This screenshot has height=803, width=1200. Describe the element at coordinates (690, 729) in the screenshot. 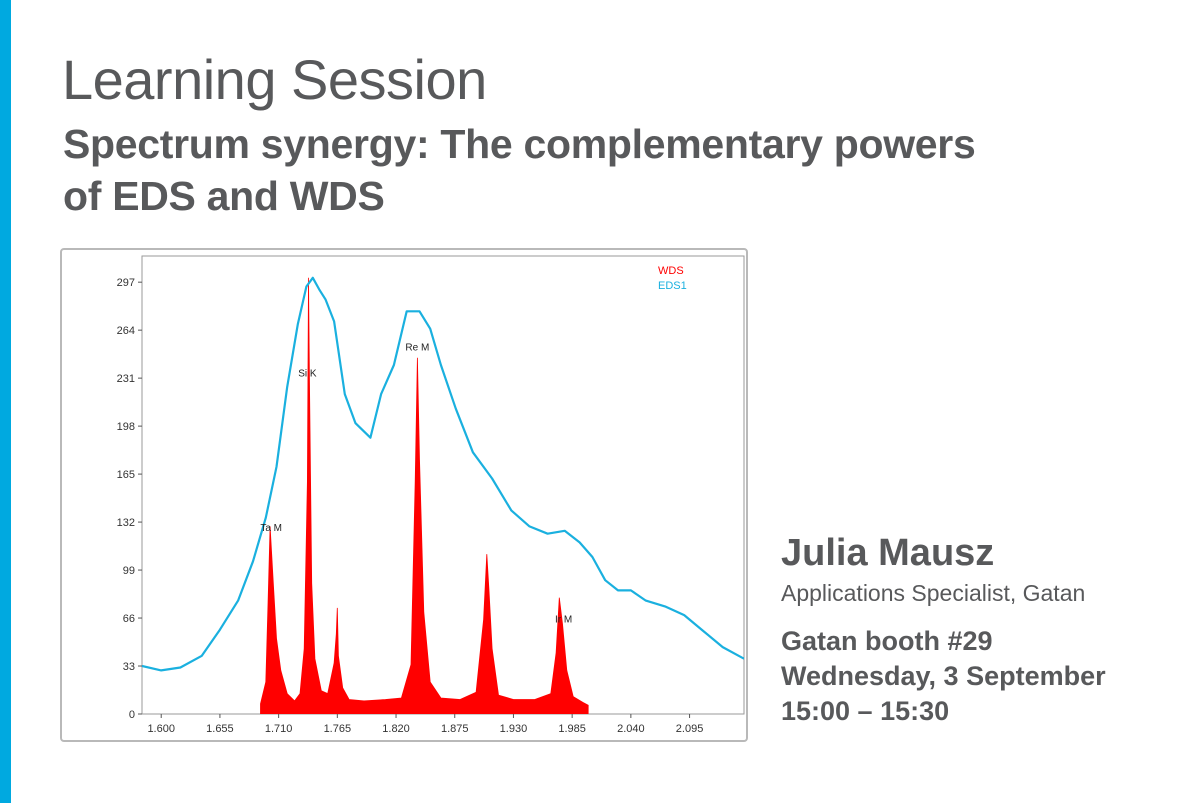

I see `x-tick-label-9: 2.095` at that location.